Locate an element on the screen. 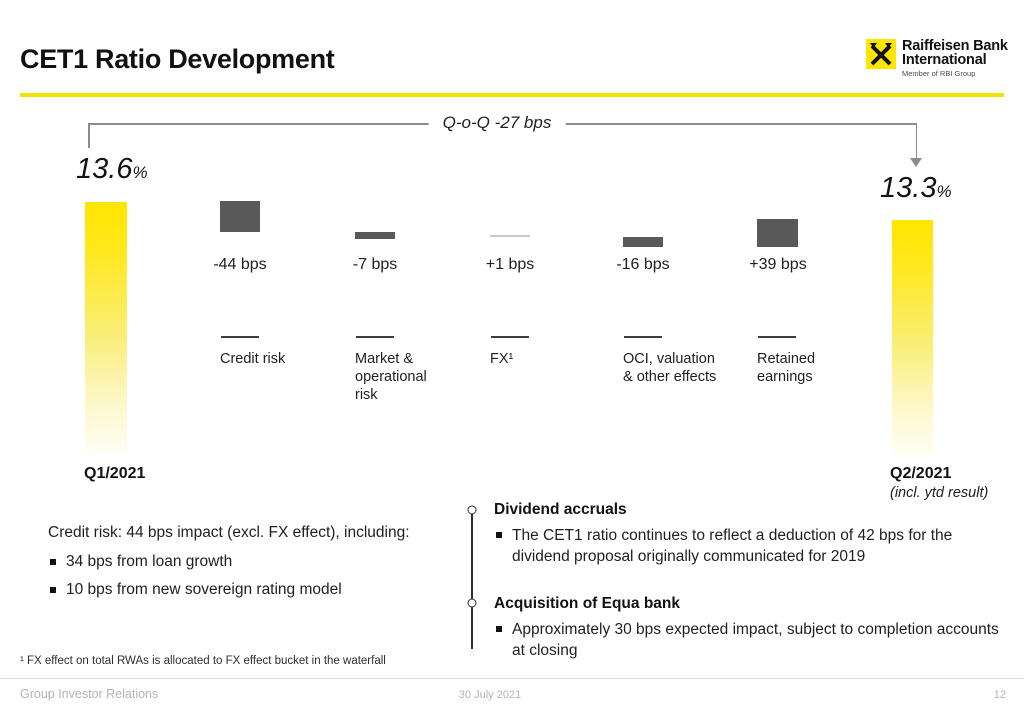 This screenshot has height=724, width=1024. list-item: 10 bps from new sovereign rating model is located at coordinates (258, 590).